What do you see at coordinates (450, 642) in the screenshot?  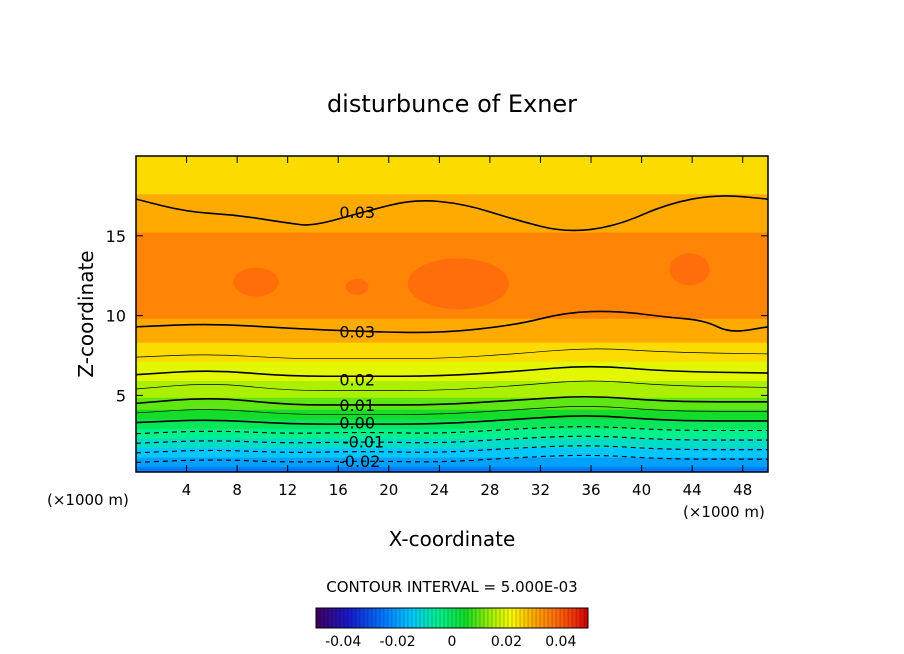 I see `colorbar-ticks: -0.04 -0.02 0 0.02 0.04` at bounding box center [450, 642].